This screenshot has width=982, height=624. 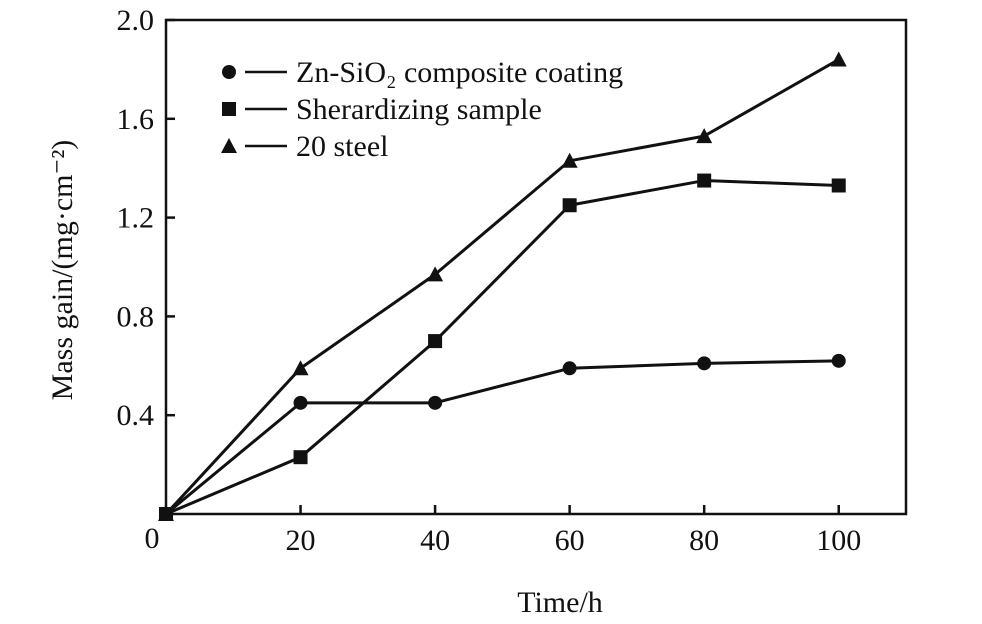 I want to click on y-tick-label: 1.2, so click(x=136, y=218).